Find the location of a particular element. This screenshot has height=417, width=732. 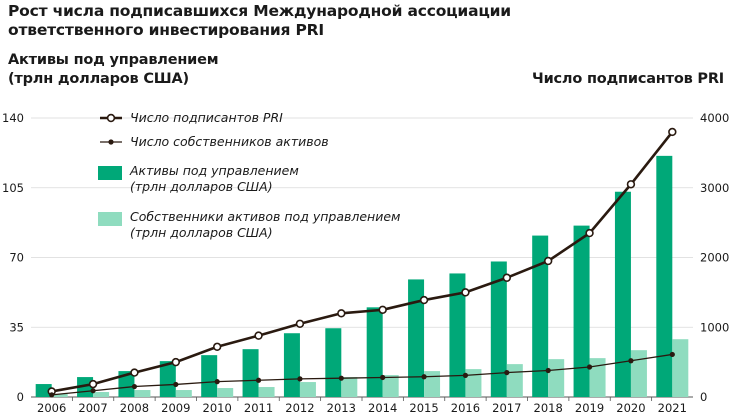

x-tick-label: 2016 is located at coordinates (465, 408).